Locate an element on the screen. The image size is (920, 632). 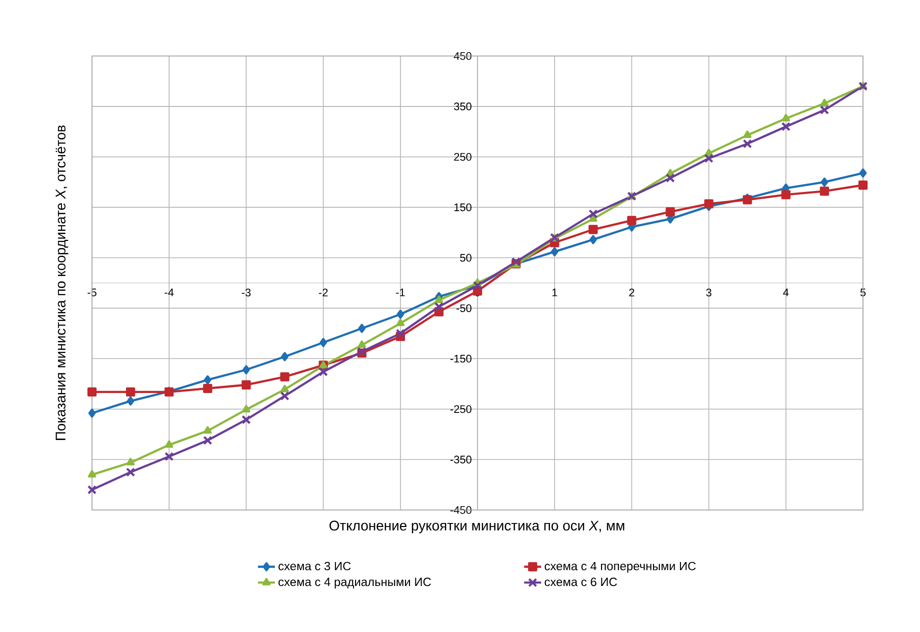
x-tick-label: 5 is located at coordinates (863, 292).